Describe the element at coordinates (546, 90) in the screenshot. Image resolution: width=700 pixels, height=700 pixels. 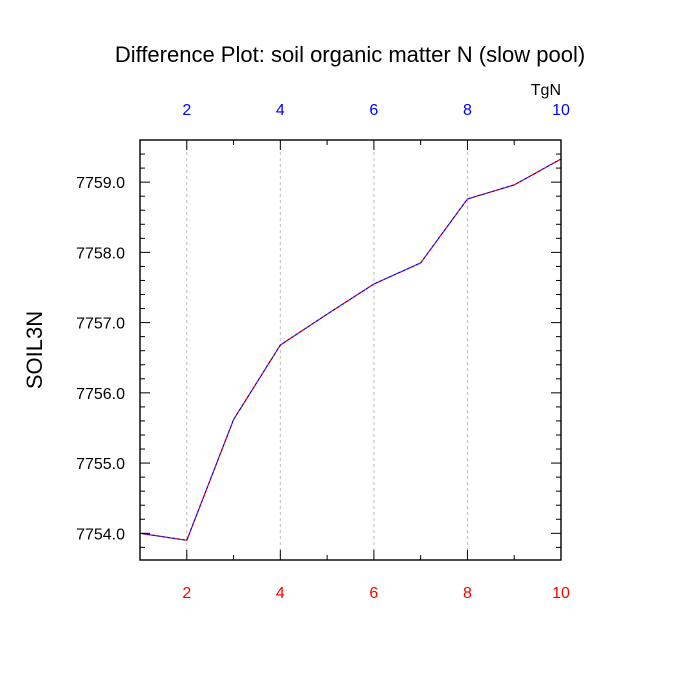
I see `units-label: TgN` at that location.